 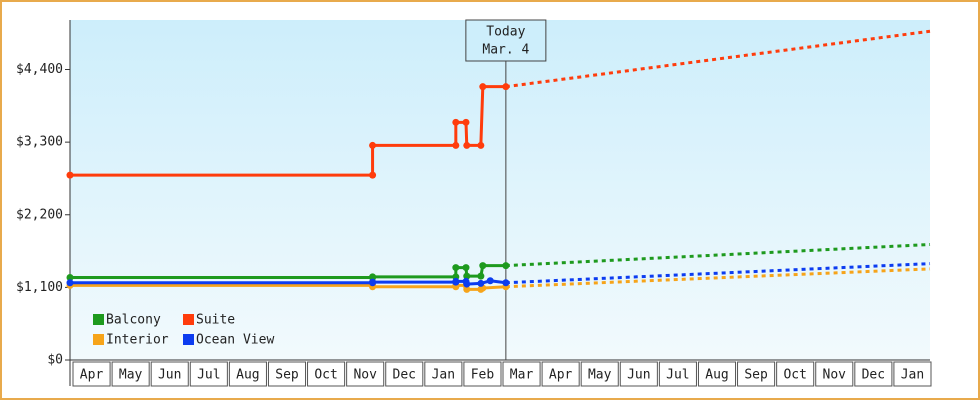 What do you see at coordinates (133, 320) in the screenshot?
I see `legend-label: Balcony` at bounding box center [133, 320].